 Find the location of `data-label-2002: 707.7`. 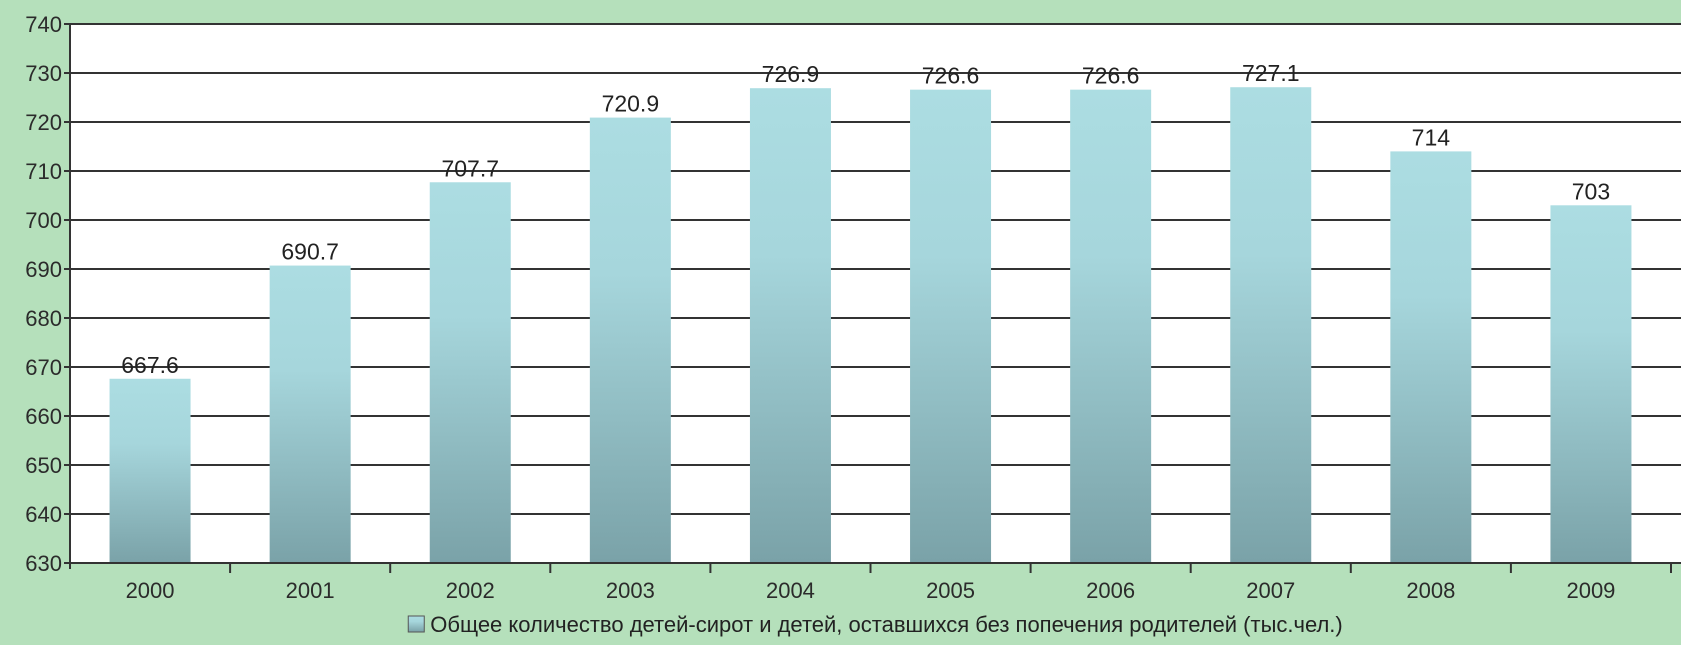

data-label-2002: 707.7 is located at coordinates (470, 168).